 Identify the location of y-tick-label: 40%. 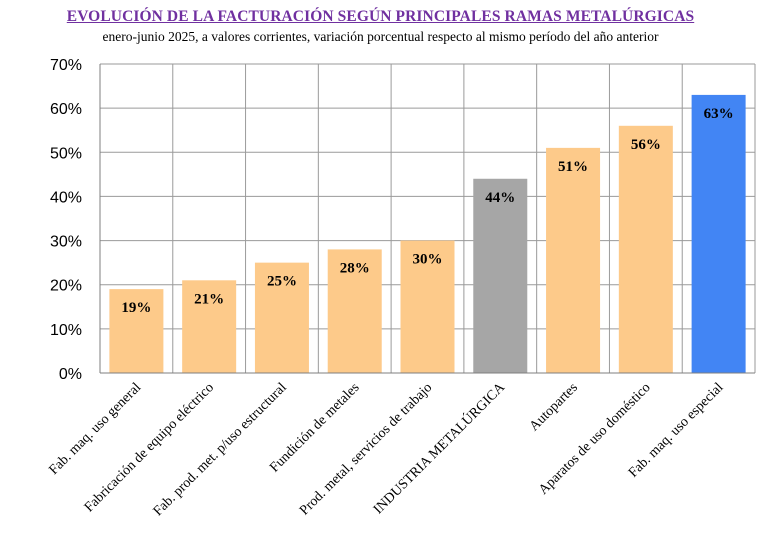
(66, 197).